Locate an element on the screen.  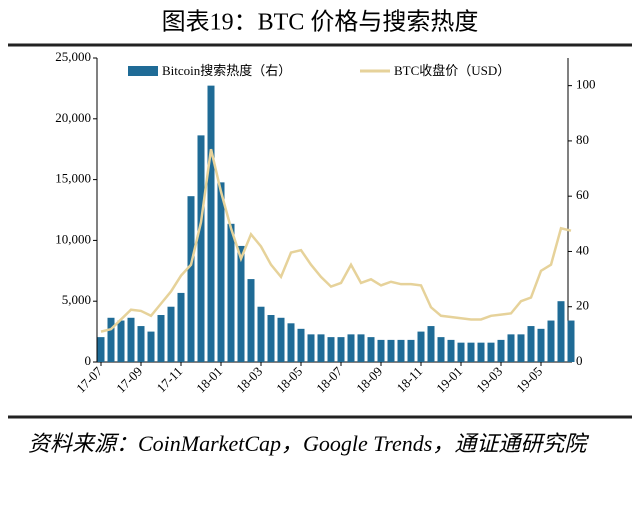
x-tick-label: 19-01 is located at coordinates (449, 380).